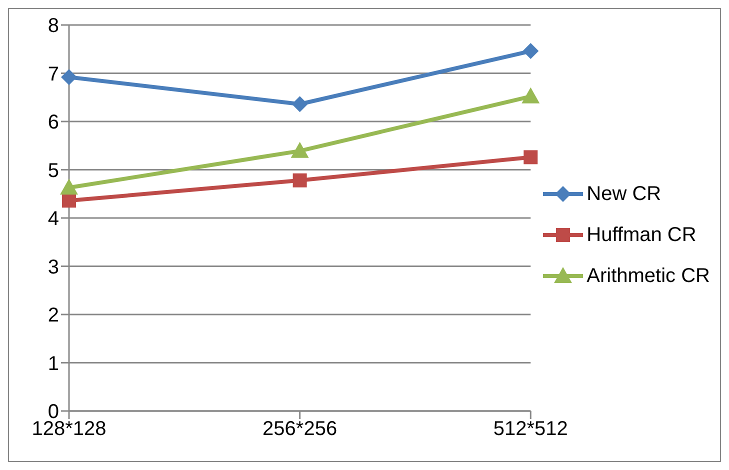 This screenshot has width=729, height=470. What do you see at coordinates (69, 429) in the screenshot?
I see `x-tick-label: 128*128` at bounding box center [69, 429].